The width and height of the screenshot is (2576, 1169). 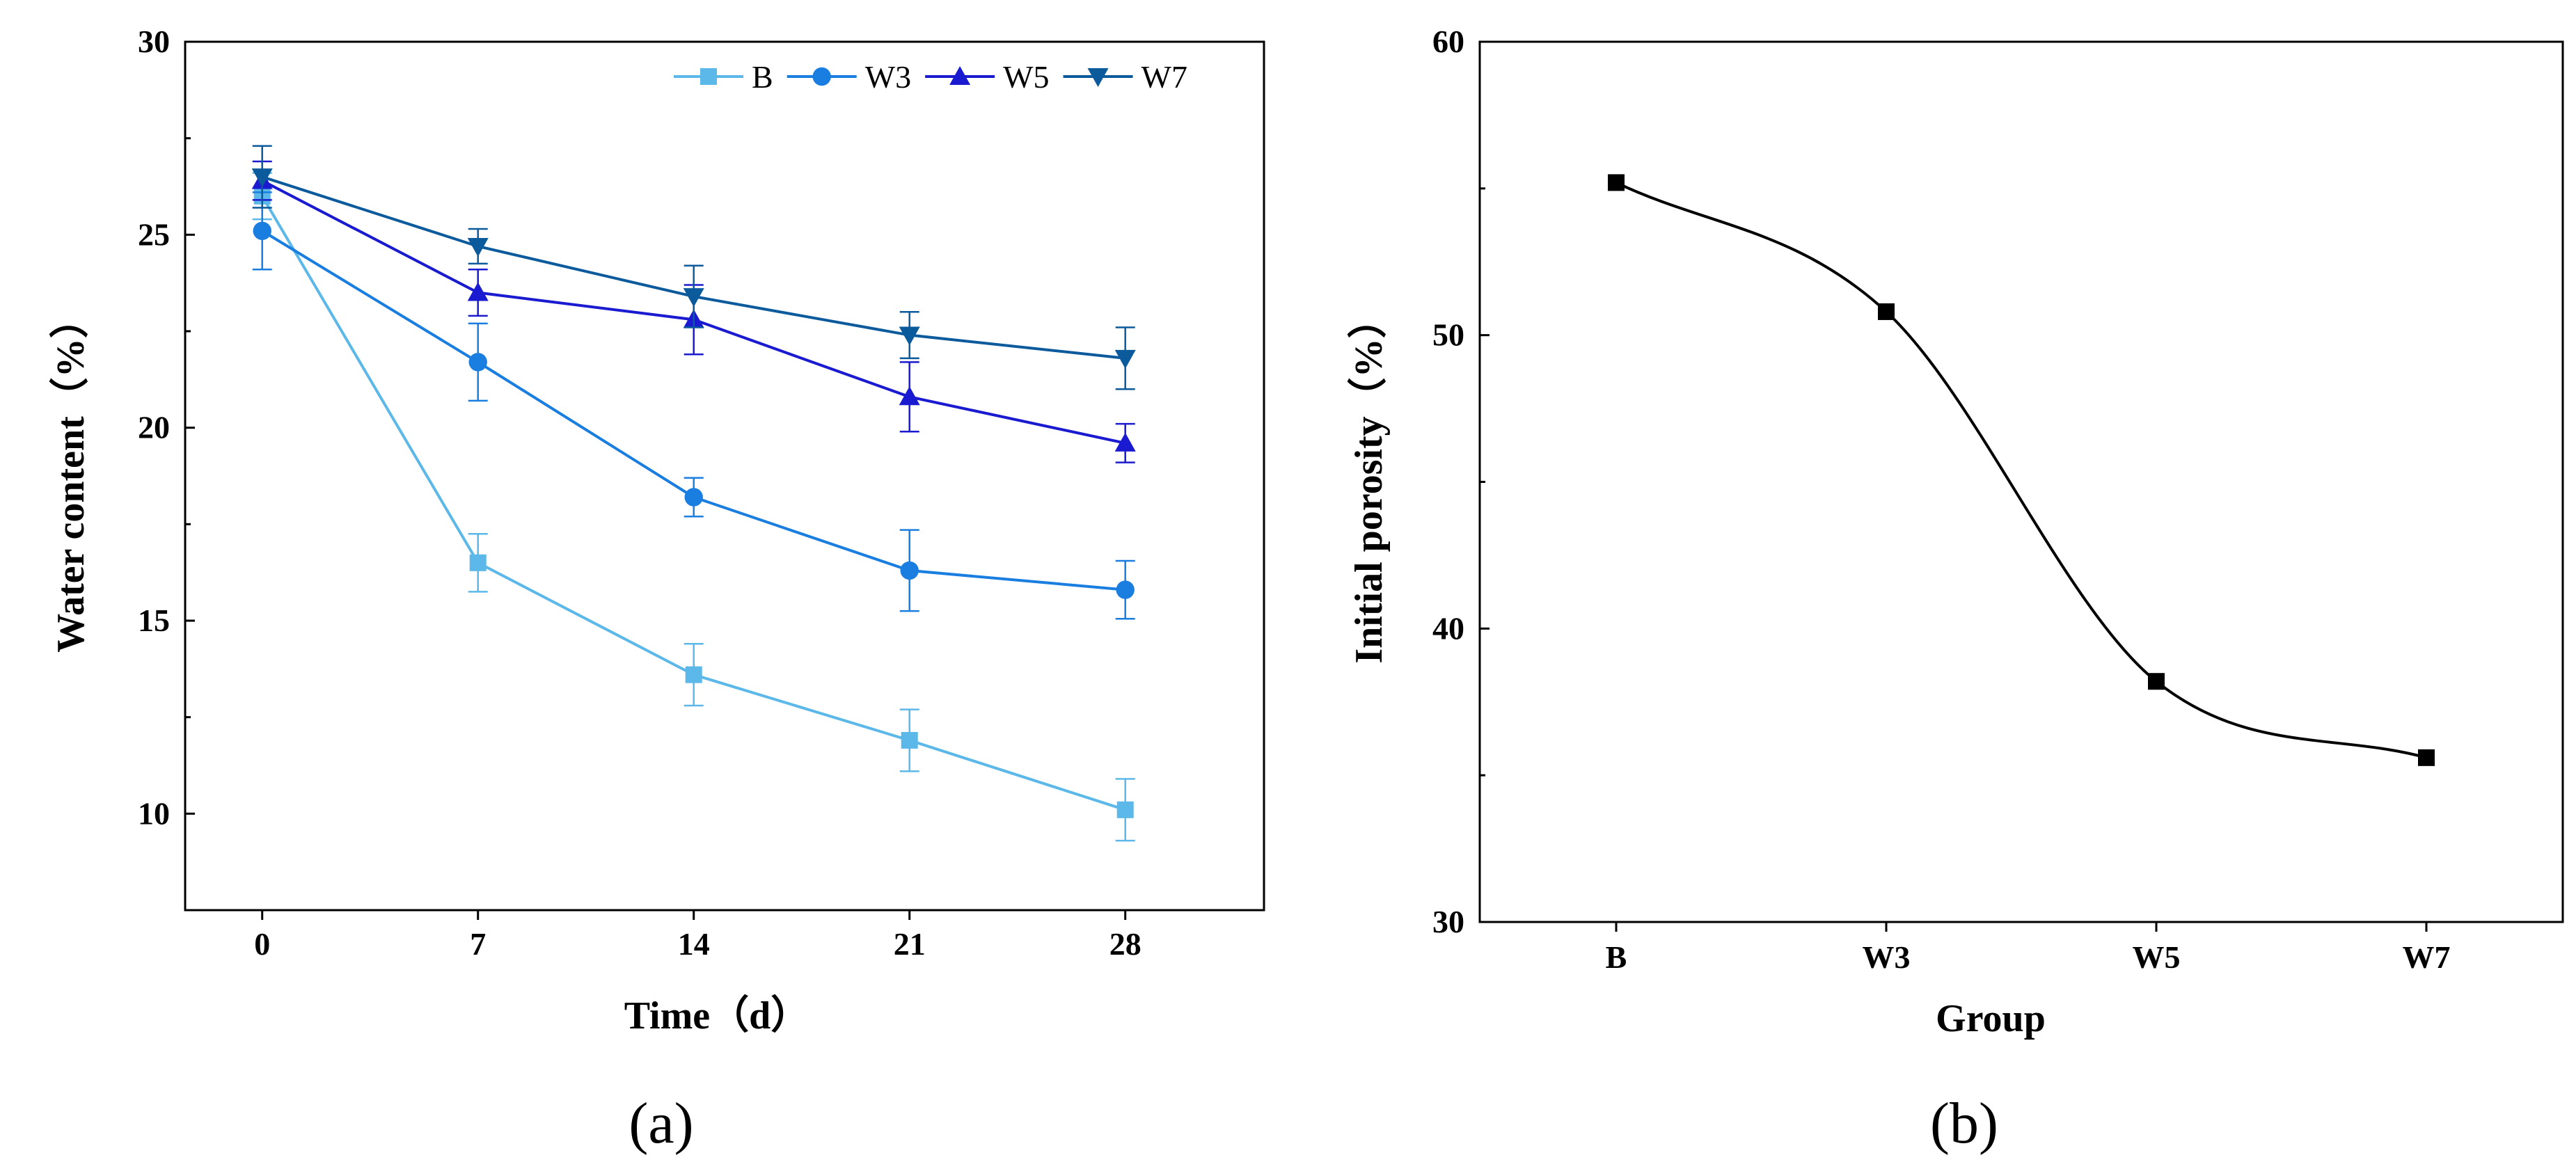 I want to click on panel-a-x-tick-label: 14, so click(x=694, y=944).